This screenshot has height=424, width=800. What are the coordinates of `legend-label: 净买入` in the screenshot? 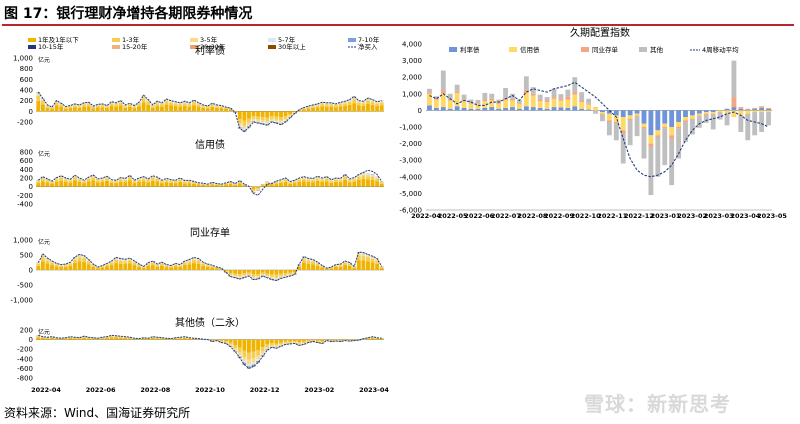 It's located at (368, 46).